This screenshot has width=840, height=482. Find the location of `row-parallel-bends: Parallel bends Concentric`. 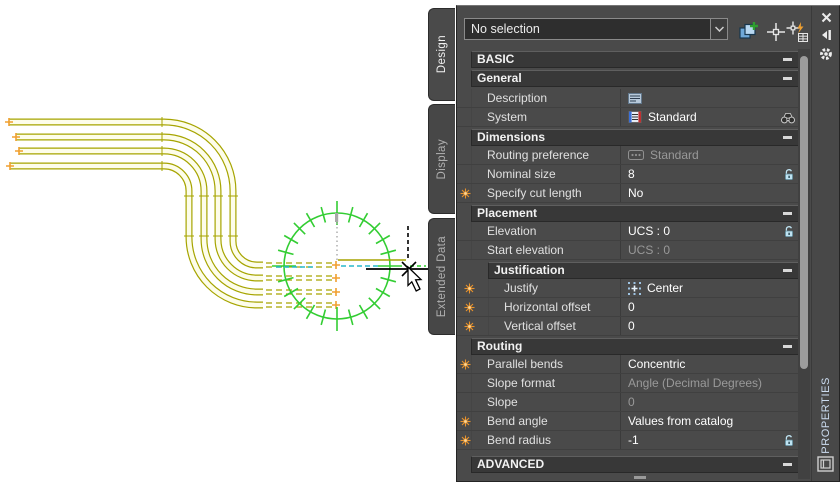

row-parallel-bends: Parallel bends Concentric is located at coordinates (628, 364).